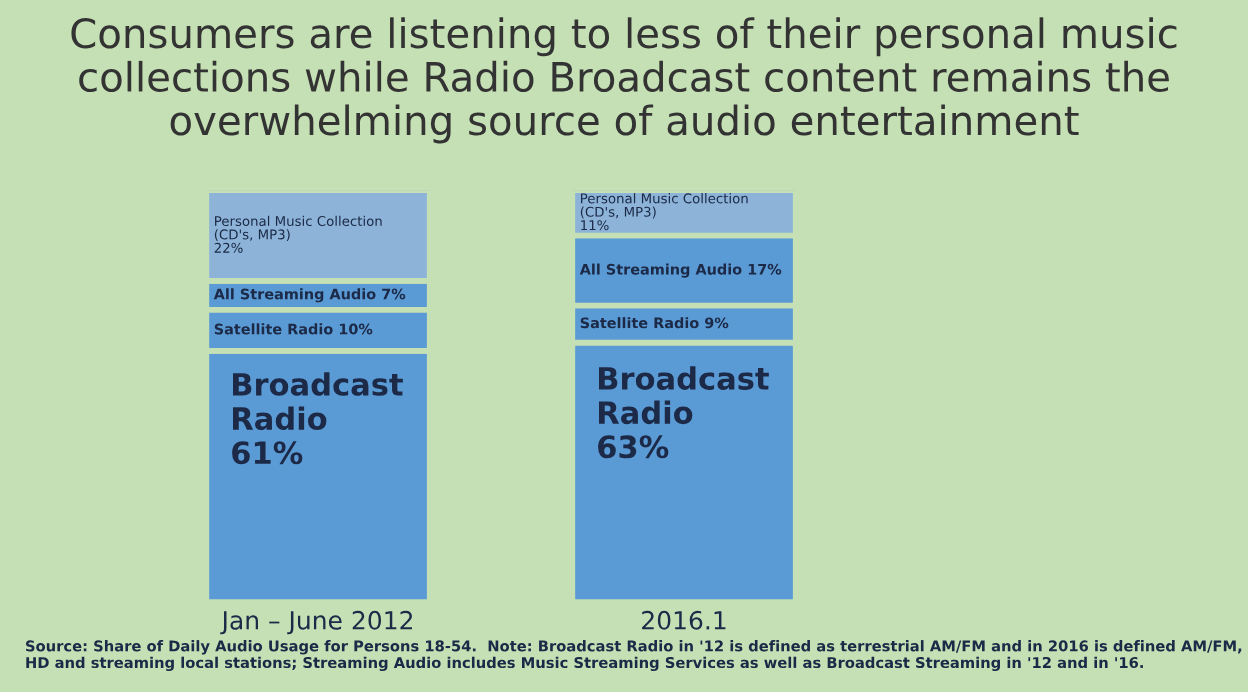  I want to click on series-label: Broadcast Radio, so click(318, 401).